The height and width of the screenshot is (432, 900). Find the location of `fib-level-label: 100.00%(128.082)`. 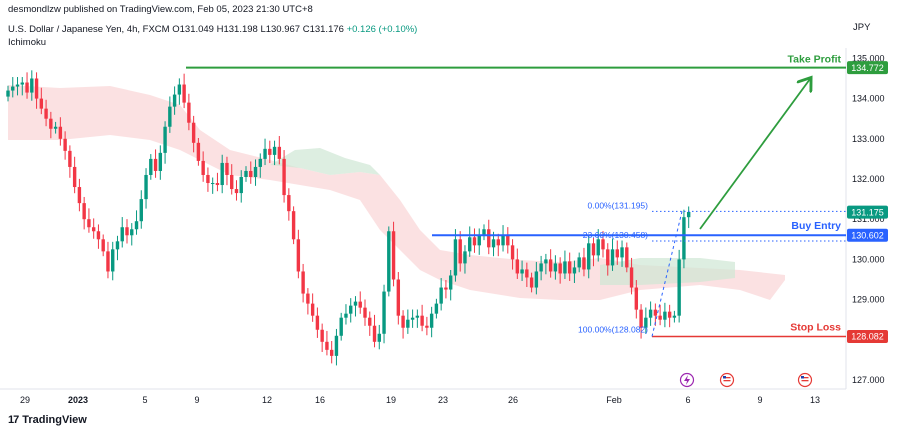

fib-level-label: 100.00%(128.082) is located at coordinates (613, 330).